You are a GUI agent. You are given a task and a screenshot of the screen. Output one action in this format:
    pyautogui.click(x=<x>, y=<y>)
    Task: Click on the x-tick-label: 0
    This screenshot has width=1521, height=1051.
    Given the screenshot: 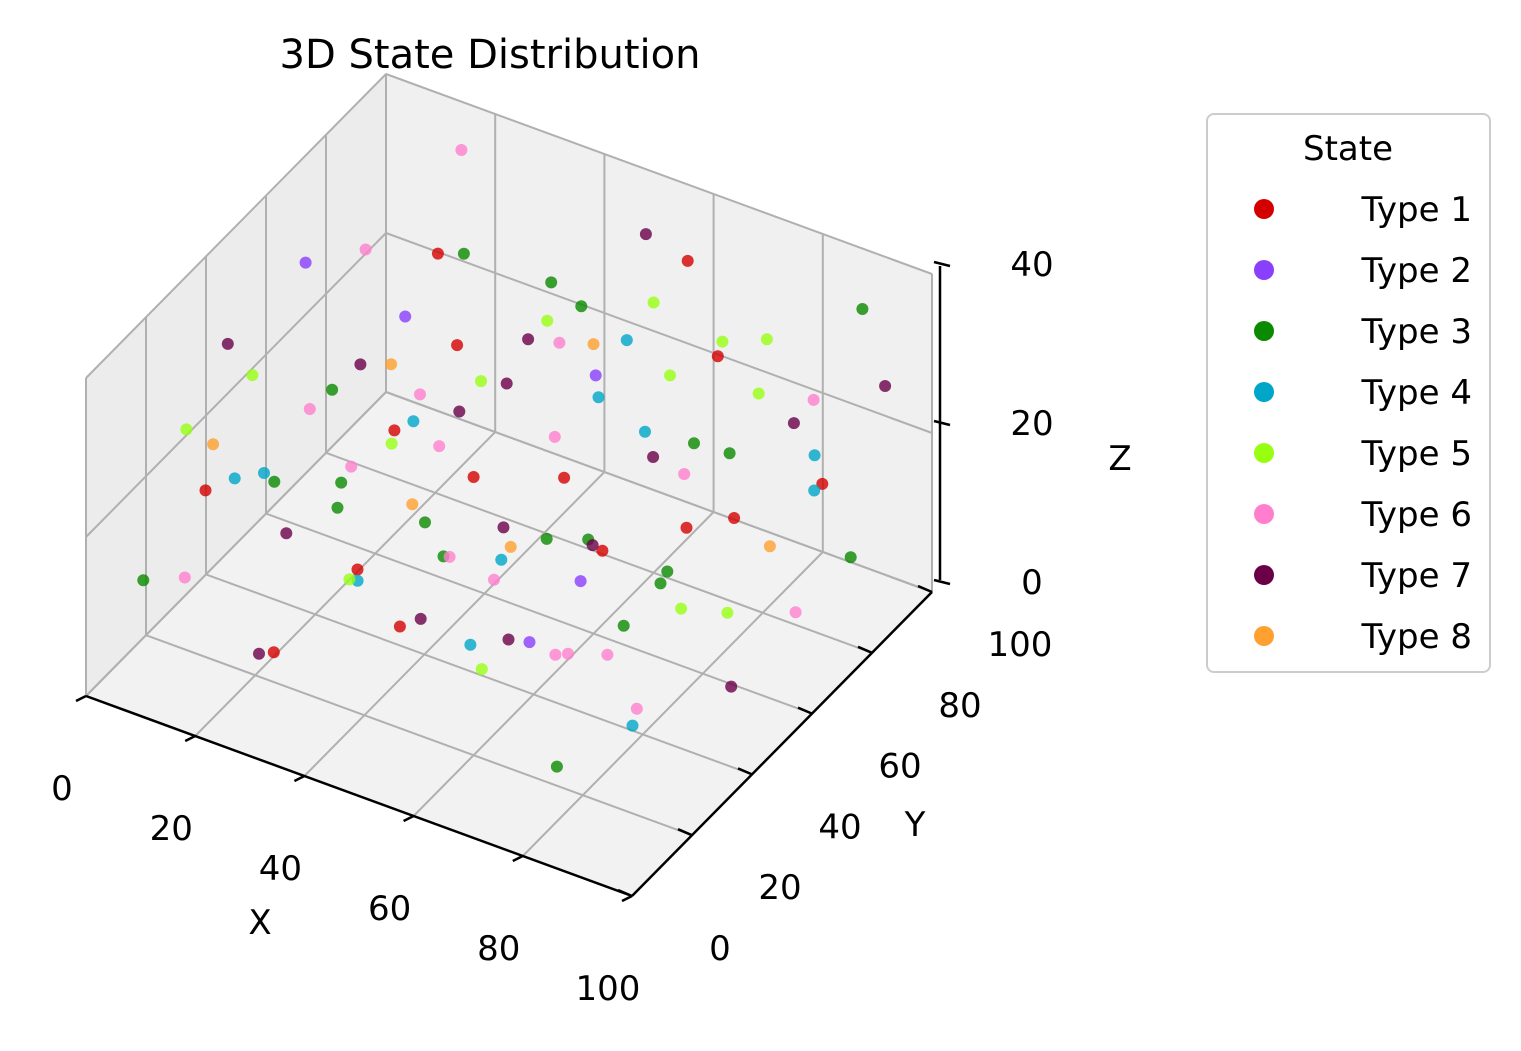 What is the action you would take?
    pyautogui.click(x=62, y=789)
    